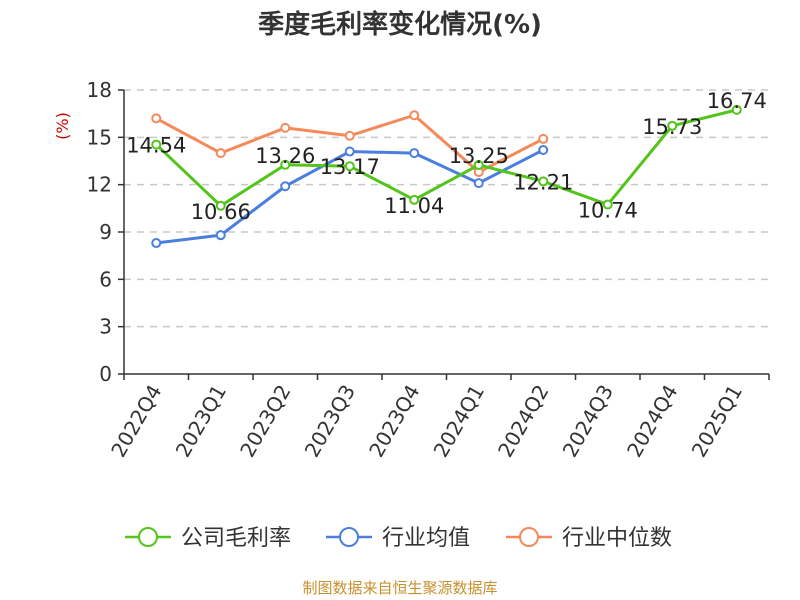 This screenshot has width=800, height=600. I want to click on y-tick-label: 6, so click(105, 279).